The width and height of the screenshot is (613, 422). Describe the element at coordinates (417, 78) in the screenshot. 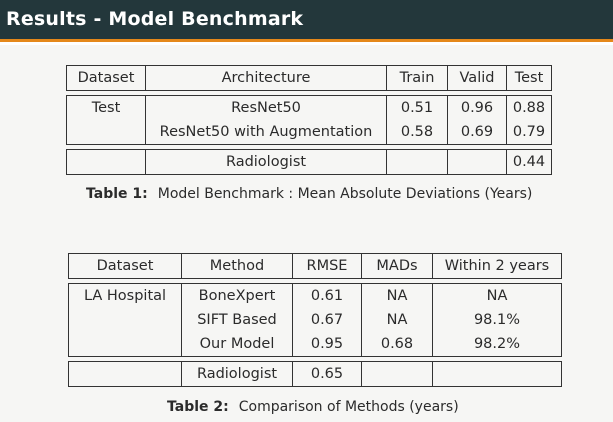

I see `header-cell: Train` at that location.